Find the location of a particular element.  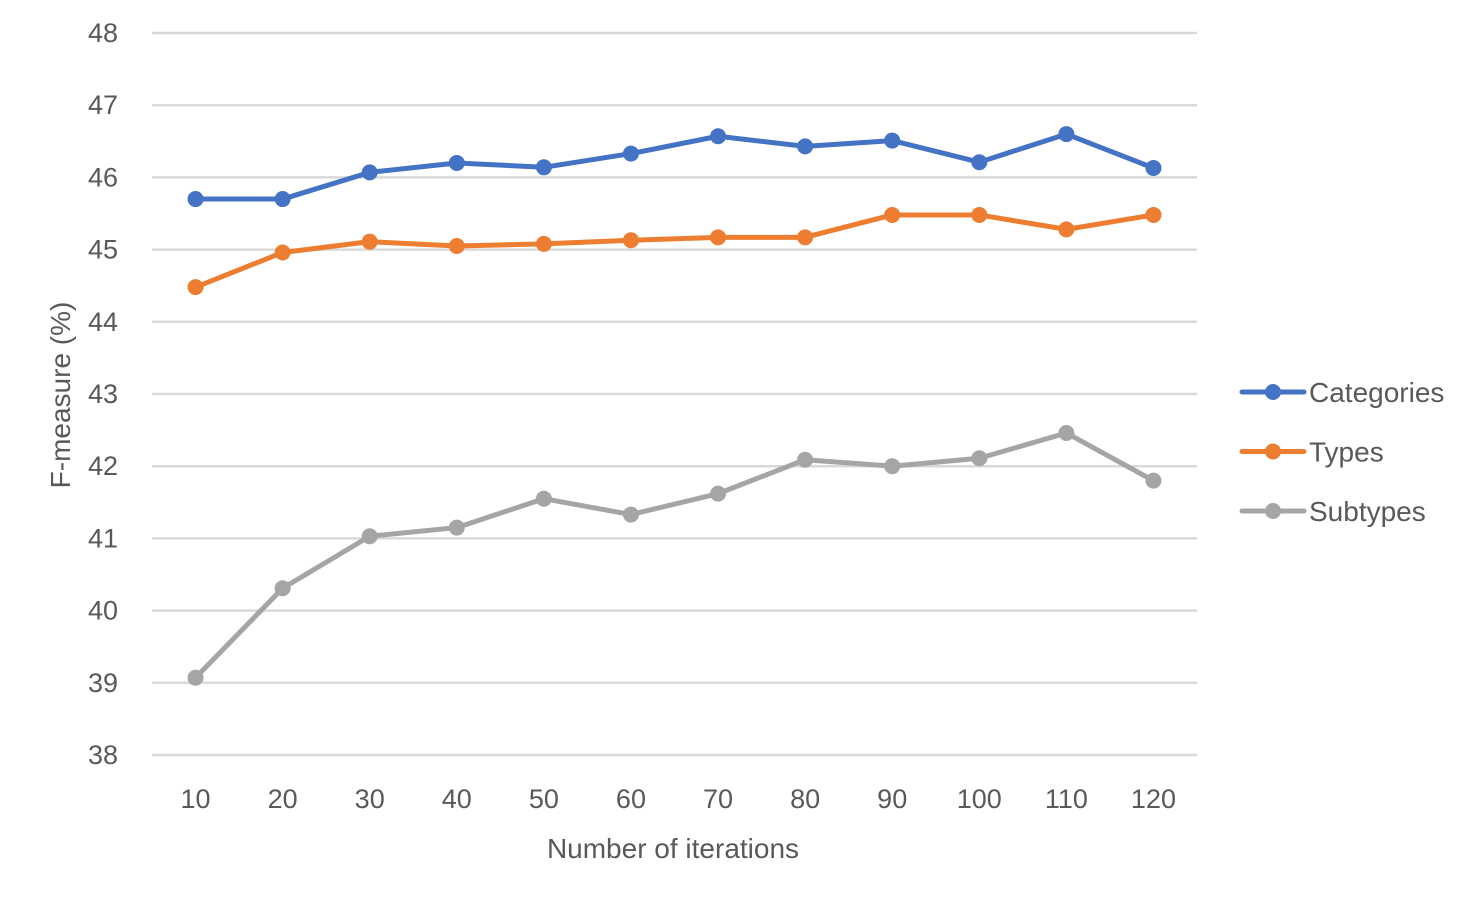

legend-label-categories: Categories is located at coordinates (1376, 392).